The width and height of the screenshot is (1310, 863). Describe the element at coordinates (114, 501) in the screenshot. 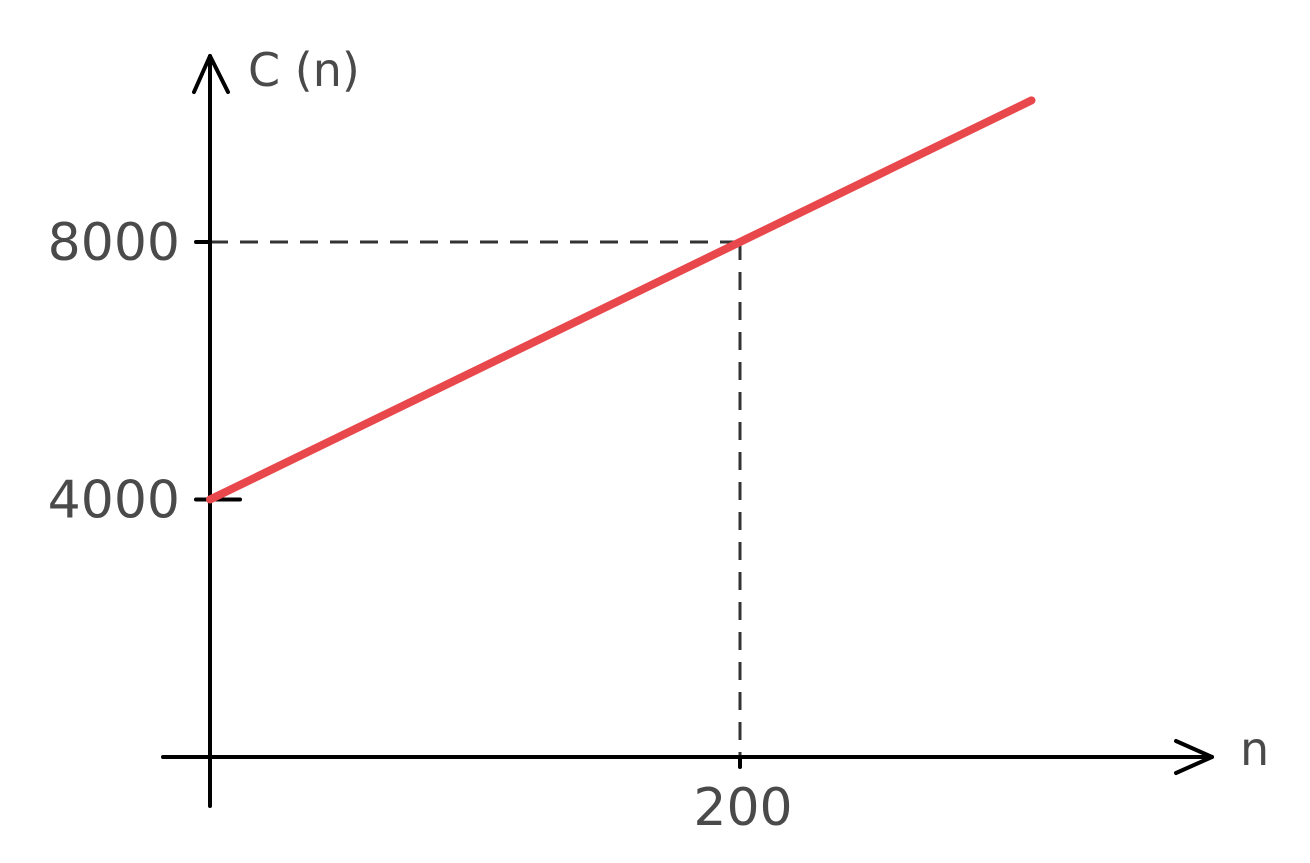

I see `y-tick-label: 4000` at that location.